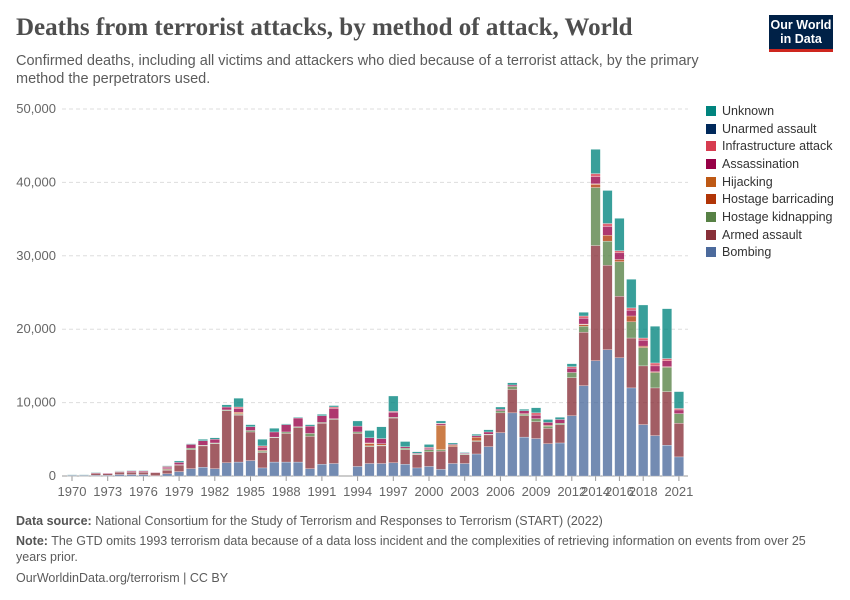  Describe the element at coordinates (770, 182) in the screenshot. I see `legend-item: Hijacking` at that location.